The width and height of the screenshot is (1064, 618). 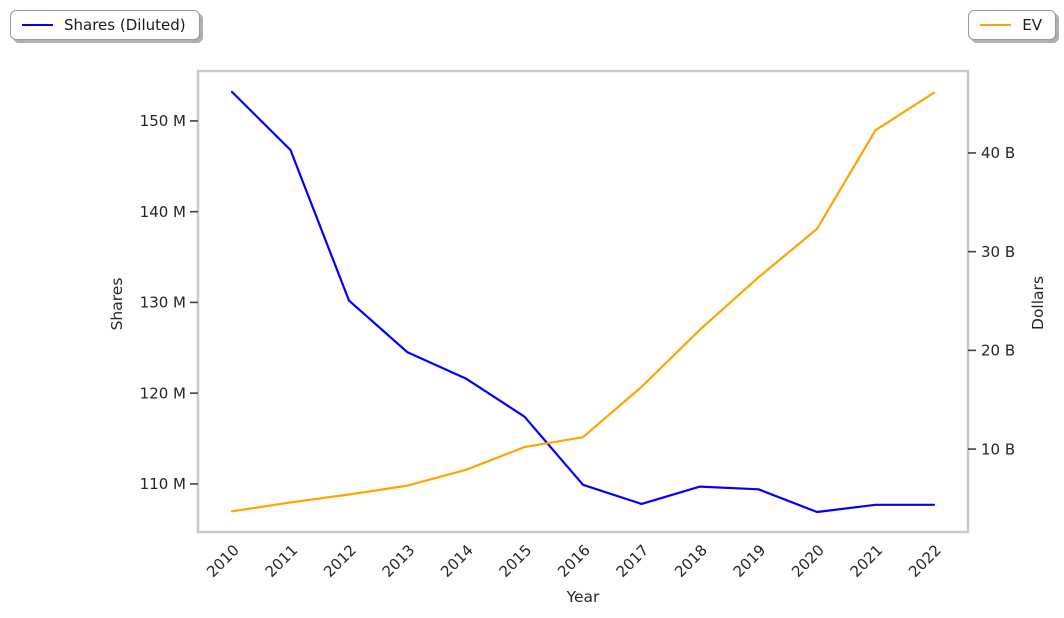 I want to click on x-axis-tick-label: 2021, so click(x=867, y=561).